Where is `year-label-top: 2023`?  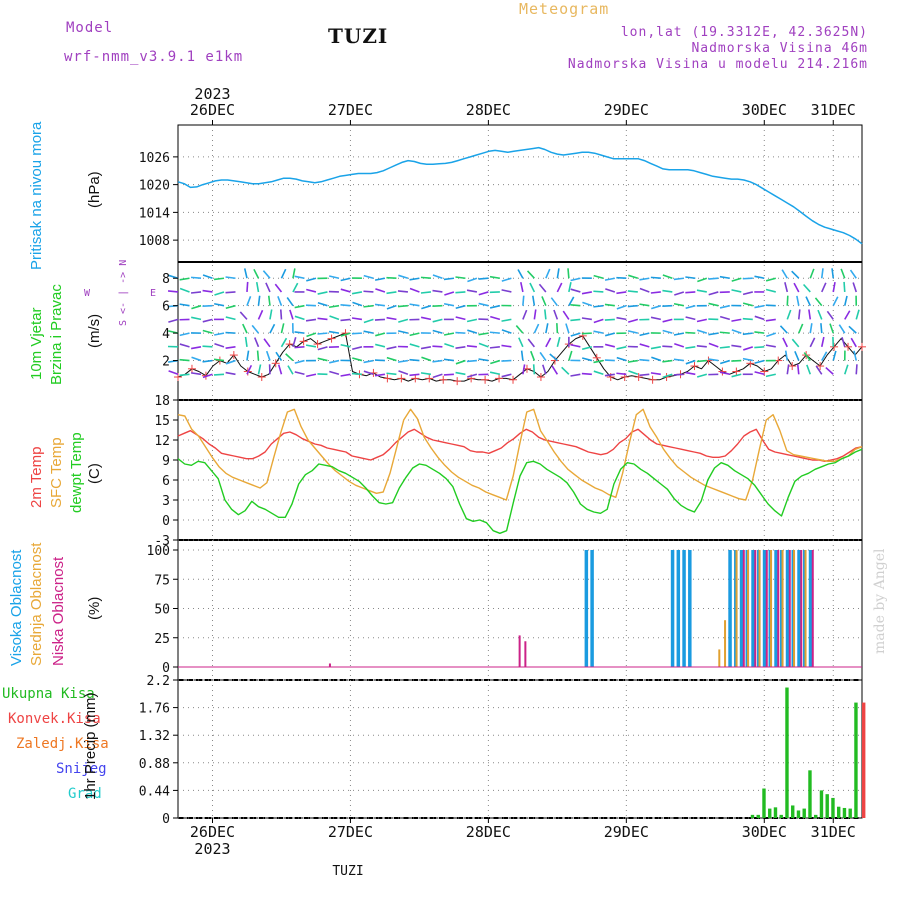 year-label-top: 2023 is located at coordinates (212, 94).